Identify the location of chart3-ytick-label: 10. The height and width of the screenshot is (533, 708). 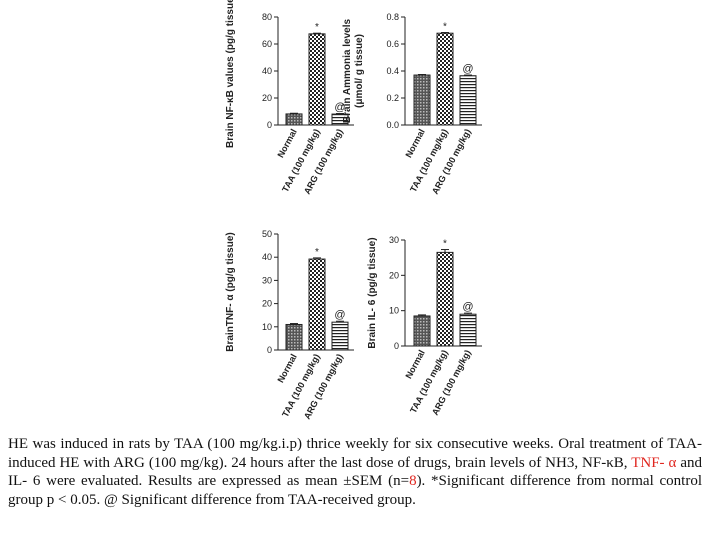
(267, 327).